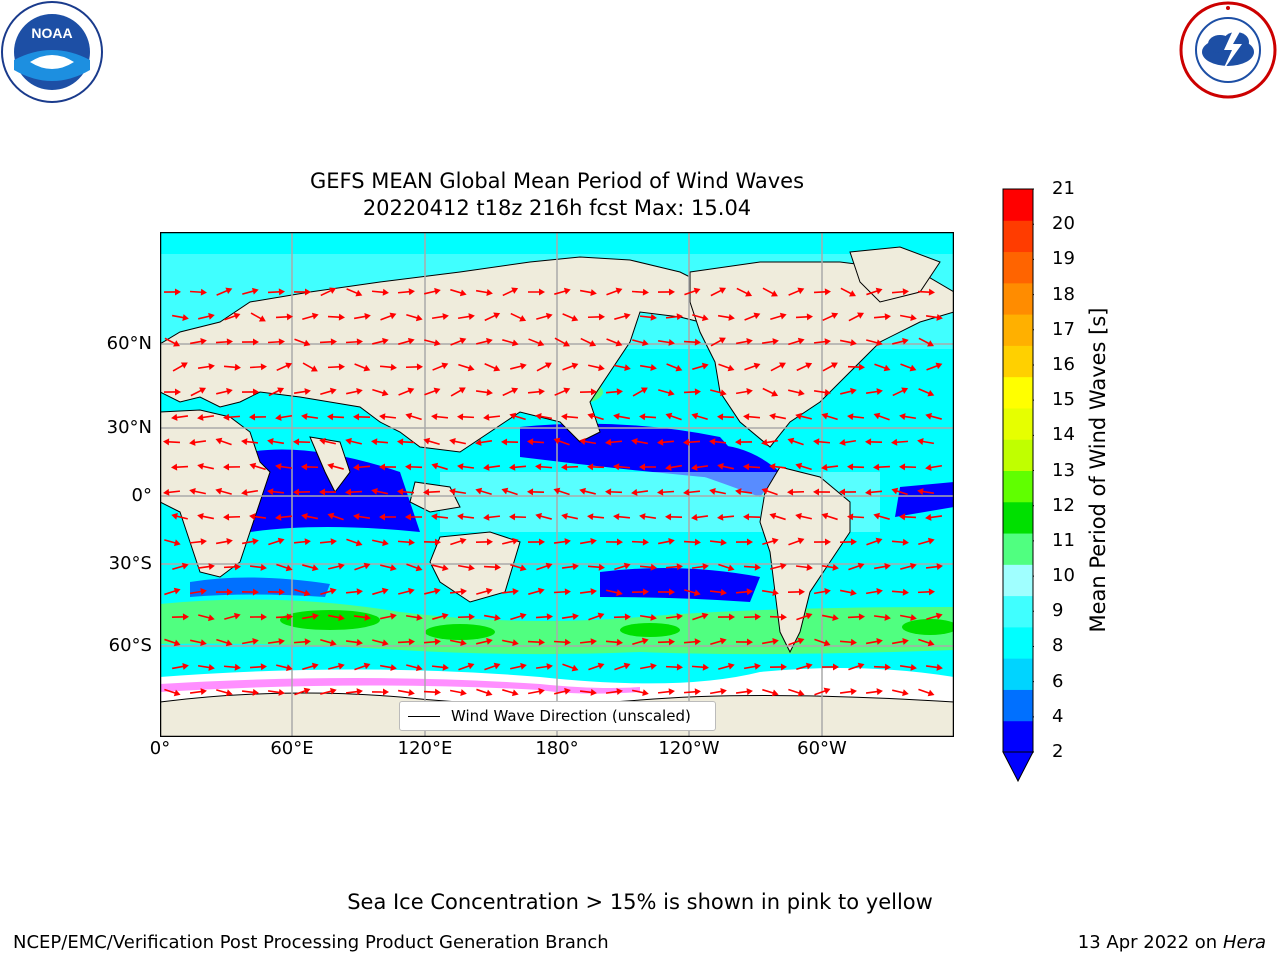  I want to click on lat-tick-60n: 60°N, so click(129, 343).